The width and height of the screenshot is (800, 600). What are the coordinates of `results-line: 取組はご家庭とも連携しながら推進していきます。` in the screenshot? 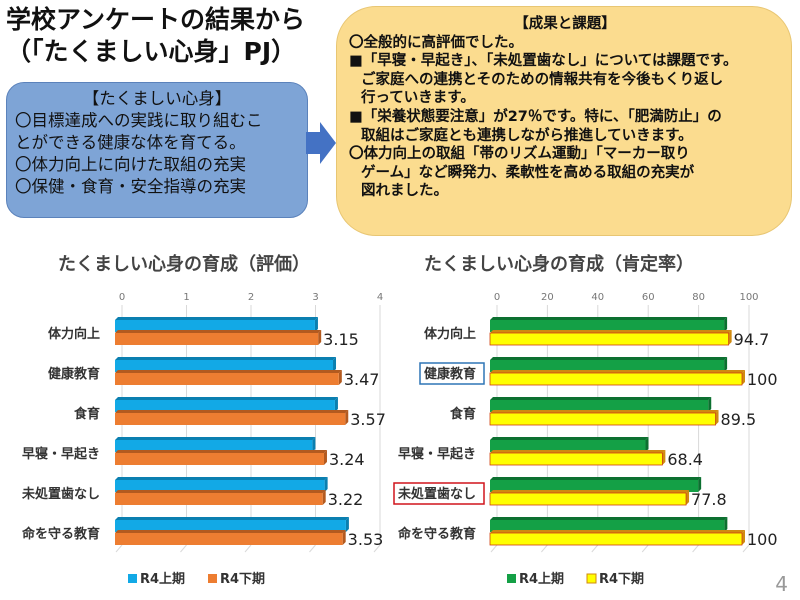 It's located at (527, 135).